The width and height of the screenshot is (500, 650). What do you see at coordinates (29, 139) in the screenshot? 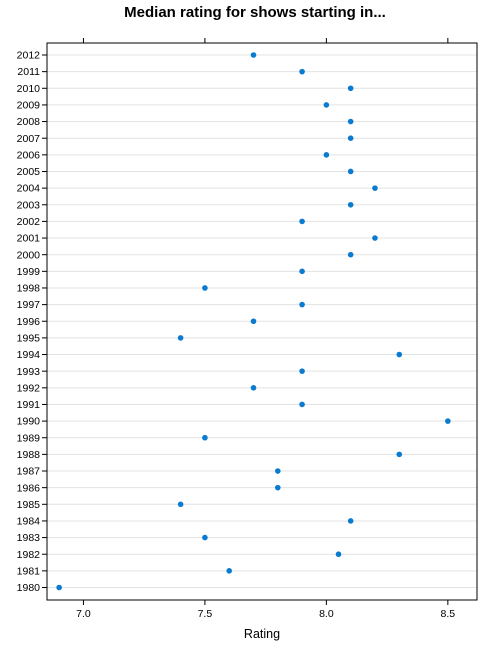
I see `y-tick-label: 2007` at bounding box center [29, 139].